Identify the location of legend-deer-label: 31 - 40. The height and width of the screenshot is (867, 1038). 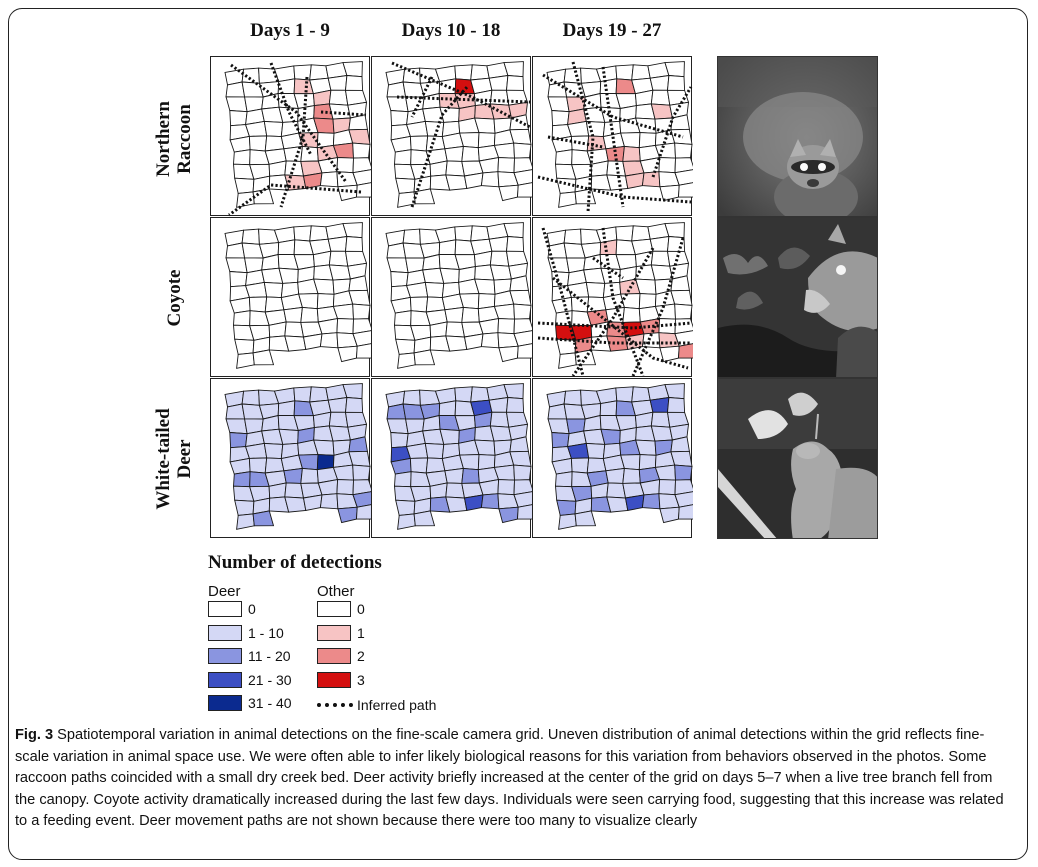
(270, 703).